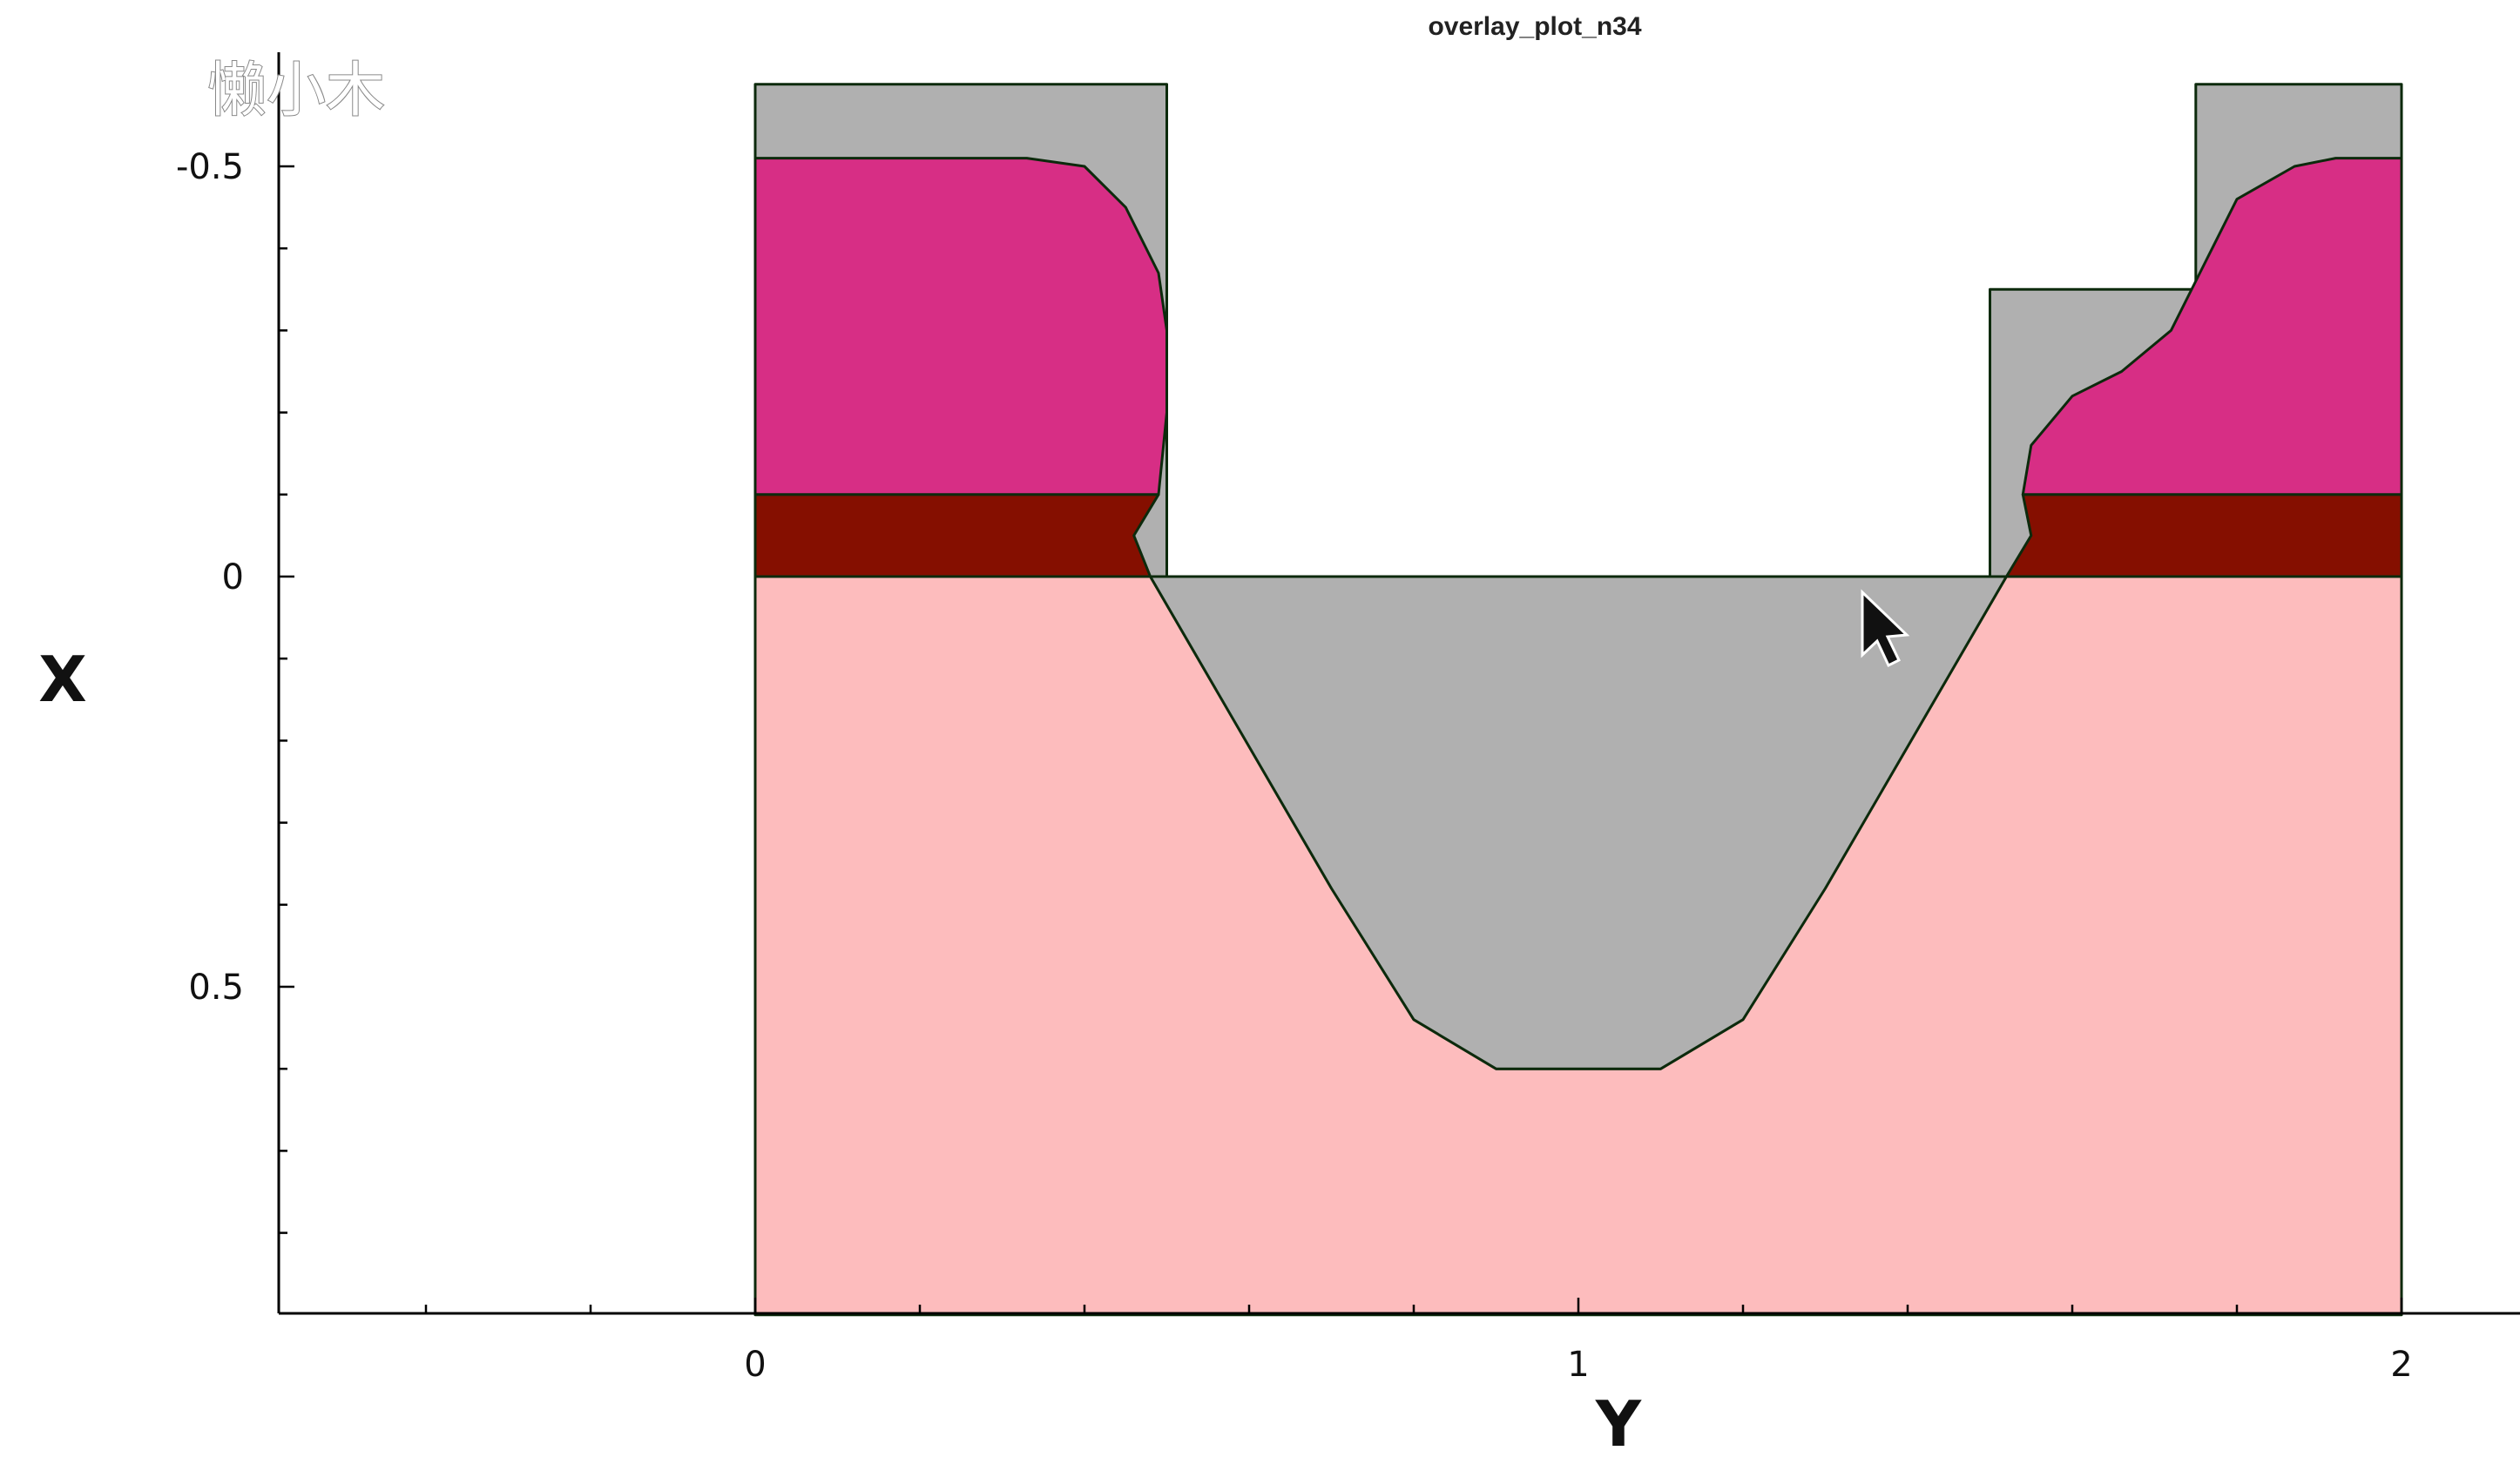 The image size is (2520, 1471). What do you see at coordinates (216, 988) in the screenshot?
I see `y-tick-label: 0.5` at bounding box center [216, 988].